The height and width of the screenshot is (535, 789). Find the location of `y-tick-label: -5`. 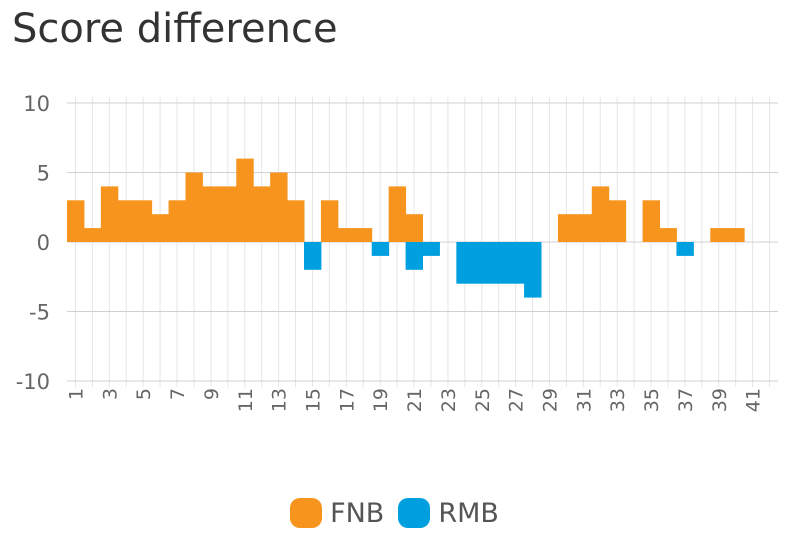

y-tick-label: -5 is located at coordinates (39, 313).